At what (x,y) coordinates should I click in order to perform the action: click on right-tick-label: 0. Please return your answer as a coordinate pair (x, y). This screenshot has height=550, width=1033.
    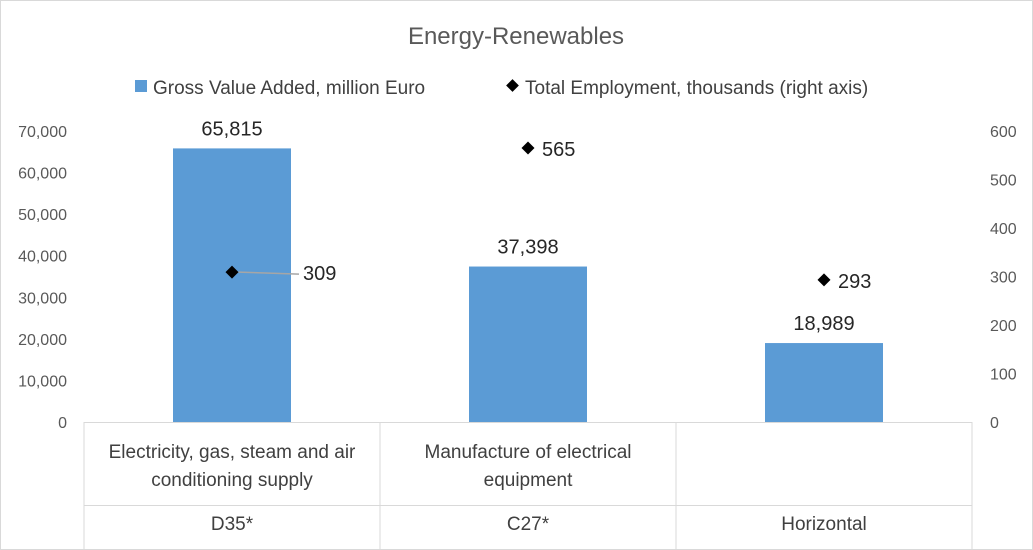
    Looking at the image, I should click on (994, 423).